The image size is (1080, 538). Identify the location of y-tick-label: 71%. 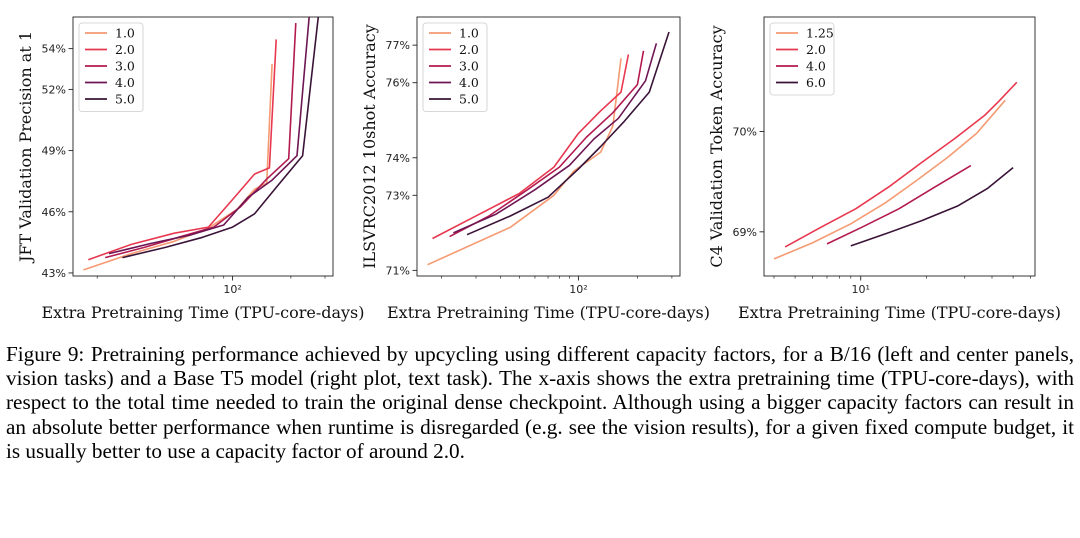
(398, 270).